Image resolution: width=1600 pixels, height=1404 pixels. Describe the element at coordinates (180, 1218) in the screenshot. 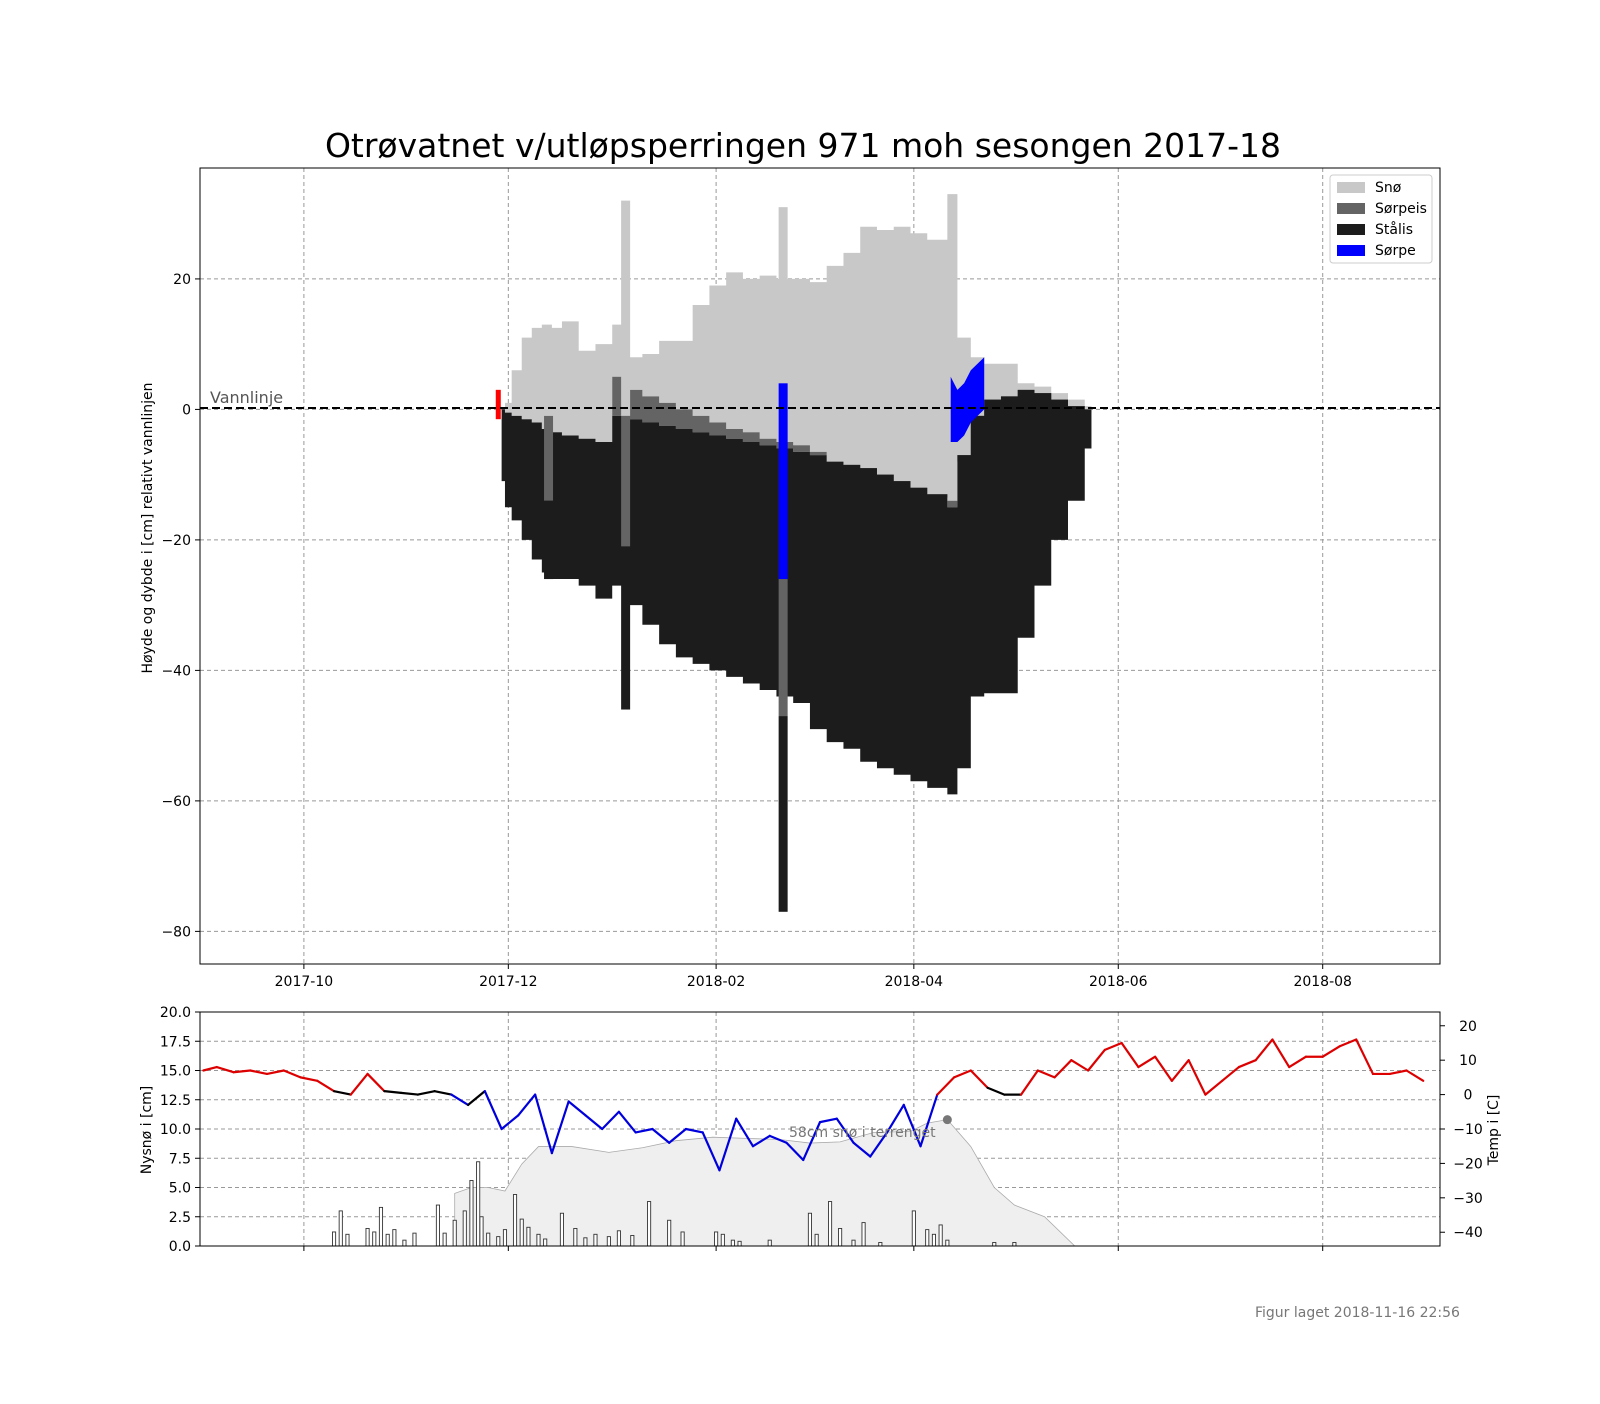

I see `bottom-y-tick-label: 2.5` at that location.